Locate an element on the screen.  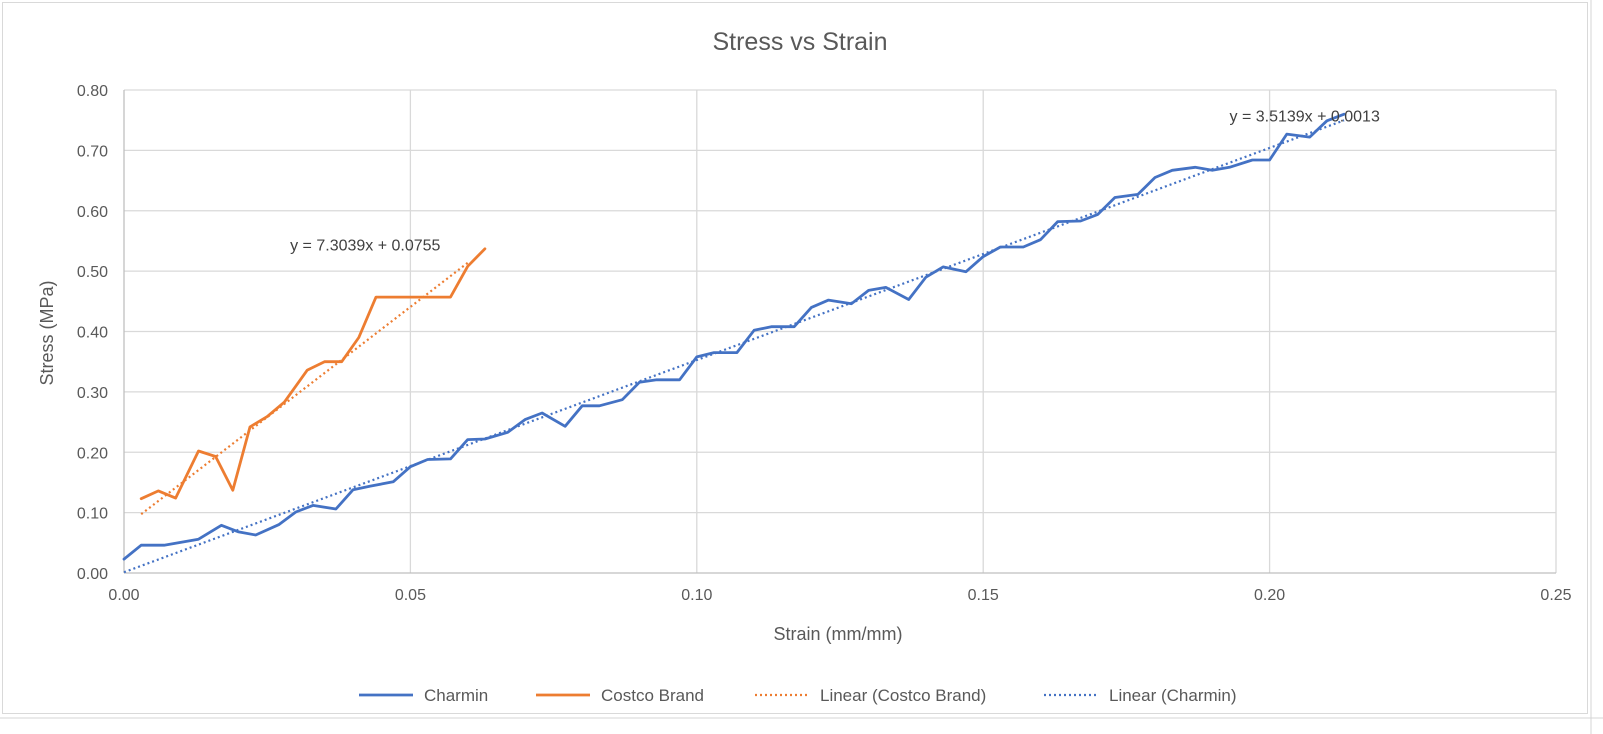
x-tick-label: 0.25 is located at coordinates (1555, 595).